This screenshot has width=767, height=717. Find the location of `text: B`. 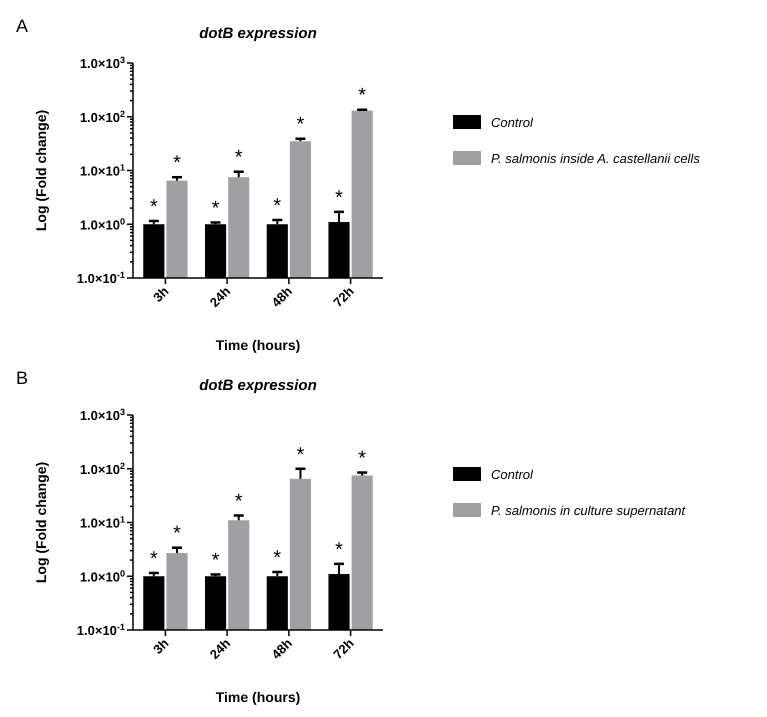

text: B is located at coordinates (22, 378).